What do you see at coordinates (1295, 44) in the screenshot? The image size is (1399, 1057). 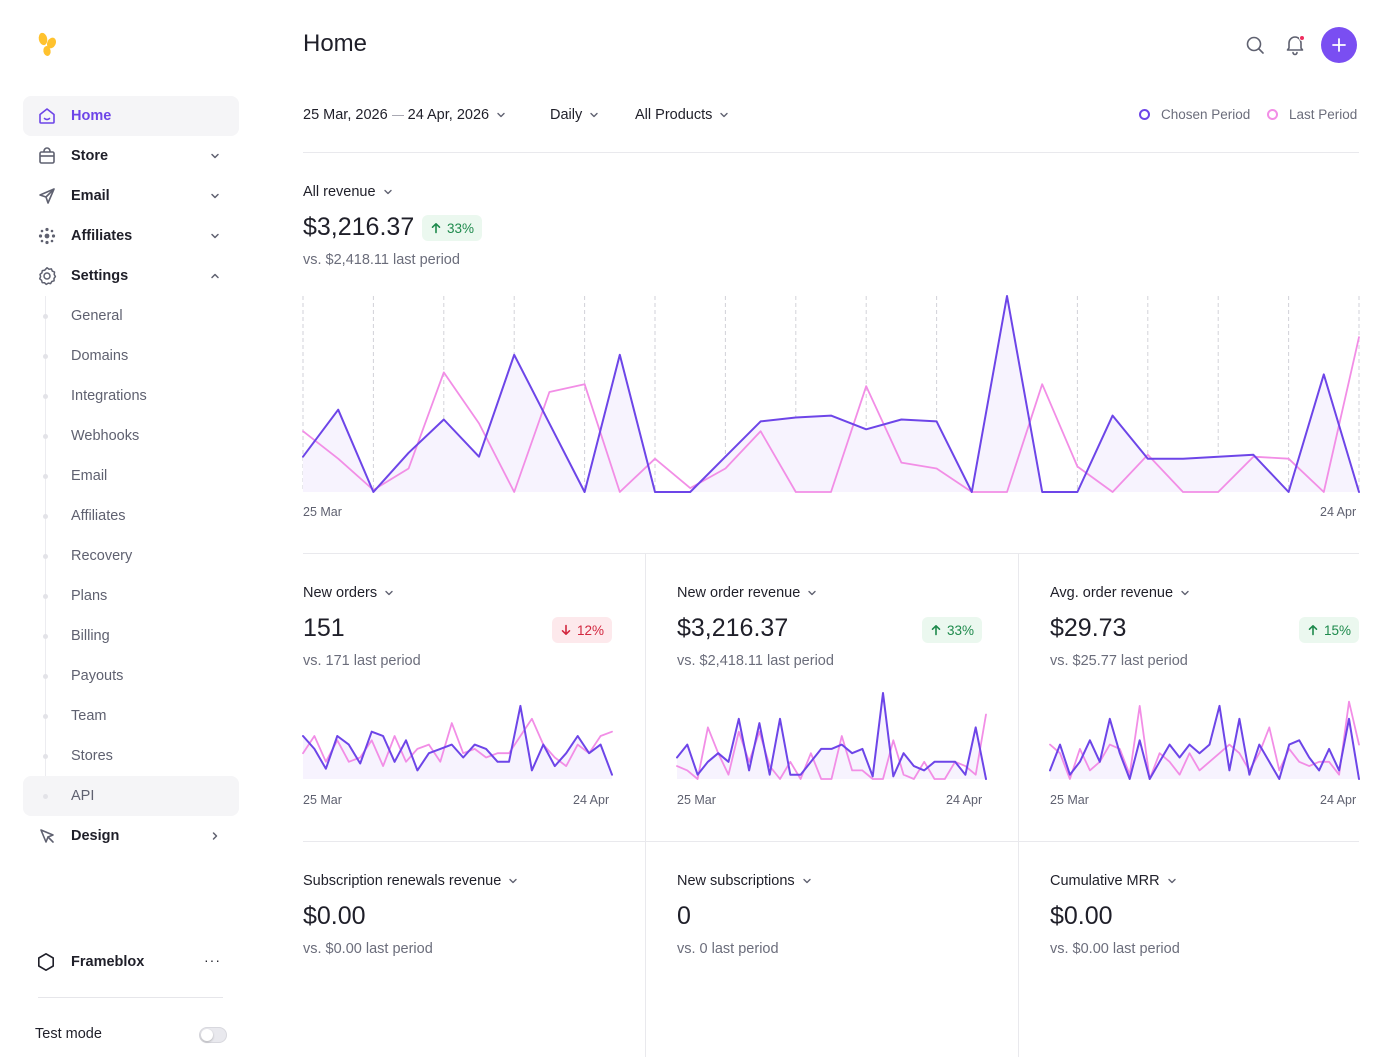 I see `bell-icon` at bounding box center [1295, 44].